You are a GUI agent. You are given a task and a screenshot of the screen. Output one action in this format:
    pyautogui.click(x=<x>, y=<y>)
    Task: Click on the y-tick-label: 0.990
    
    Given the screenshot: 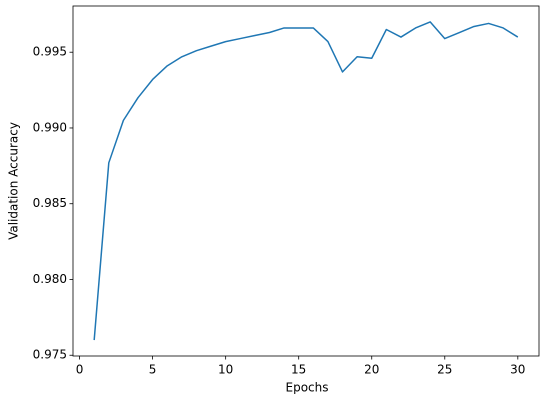 What is the action you would take?
    pyautogui.click(x=50, y=127)
    